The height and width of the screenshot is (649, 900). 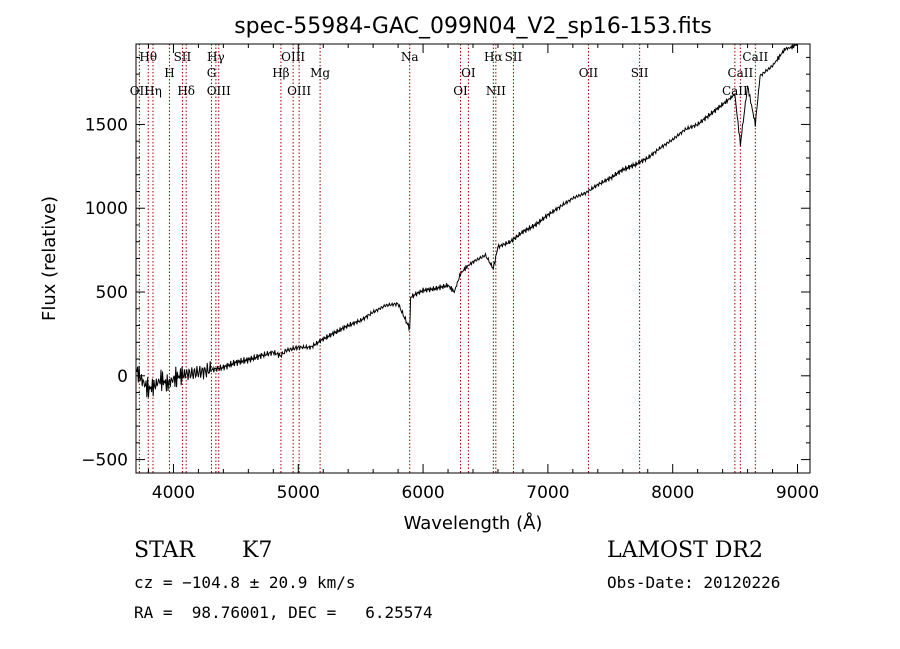 What do you see at coordinates (514, 57) in the screenshot?
I see `spectral-line-label-17: SII` at bounding box center [514, 57].